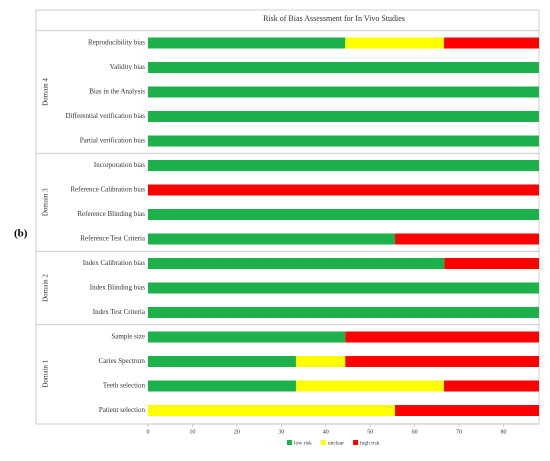  I want to click on category-label: Index Calibration bias, so click(114, 263).